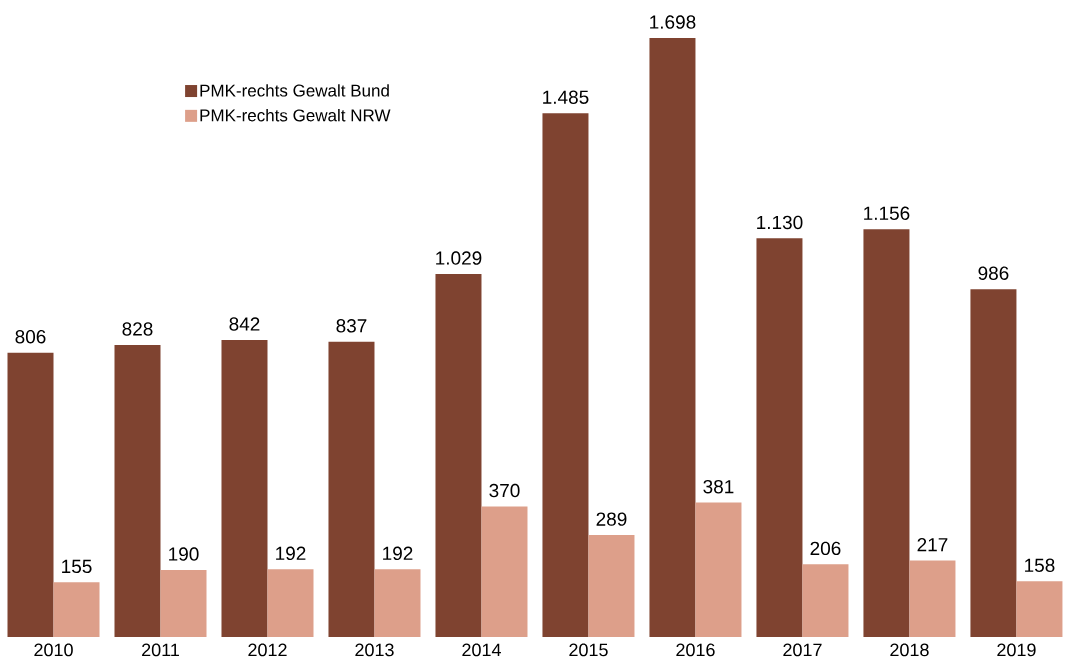 Image resolution: width=1082 pixels, height=664 pixels. What do you see at coordinates (993, 273) in the screenshot?
I see `data-label: 986` at bounding box center [993, 273].